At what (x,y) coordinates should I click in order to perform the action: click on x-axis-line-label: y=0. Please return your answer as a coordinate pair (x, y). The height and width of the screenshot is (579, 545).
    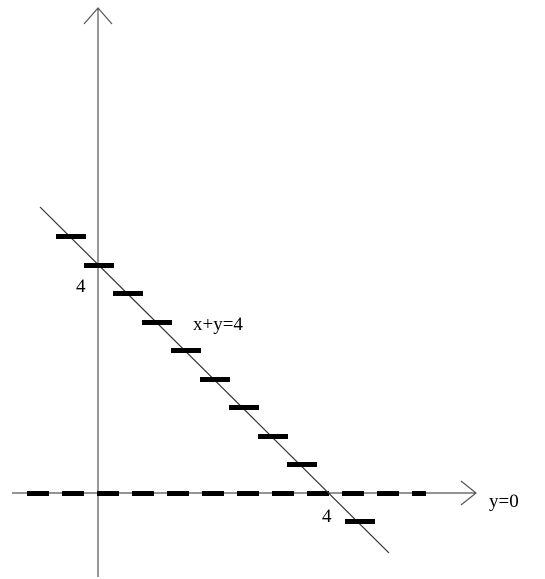
    Looking at the image, I should click on (504, 501).